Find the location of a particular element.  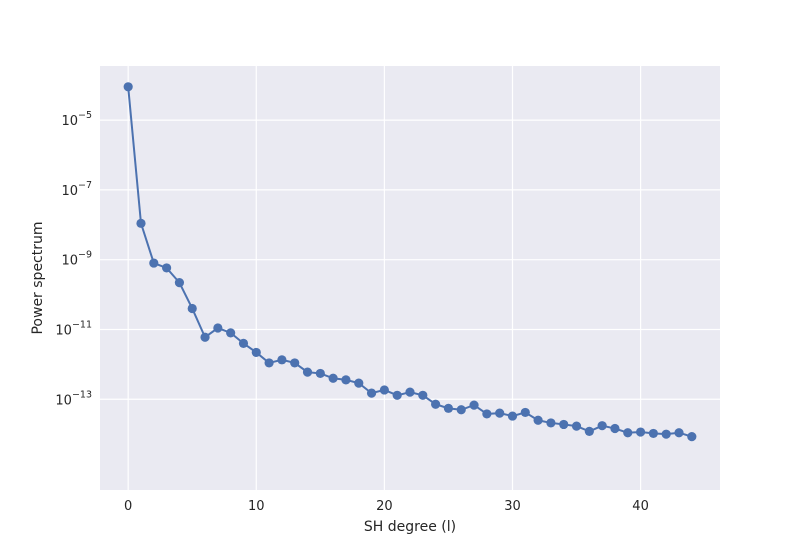

x-tick-labels: 0 10 20 30 40 is located at coordinates (386, 506).